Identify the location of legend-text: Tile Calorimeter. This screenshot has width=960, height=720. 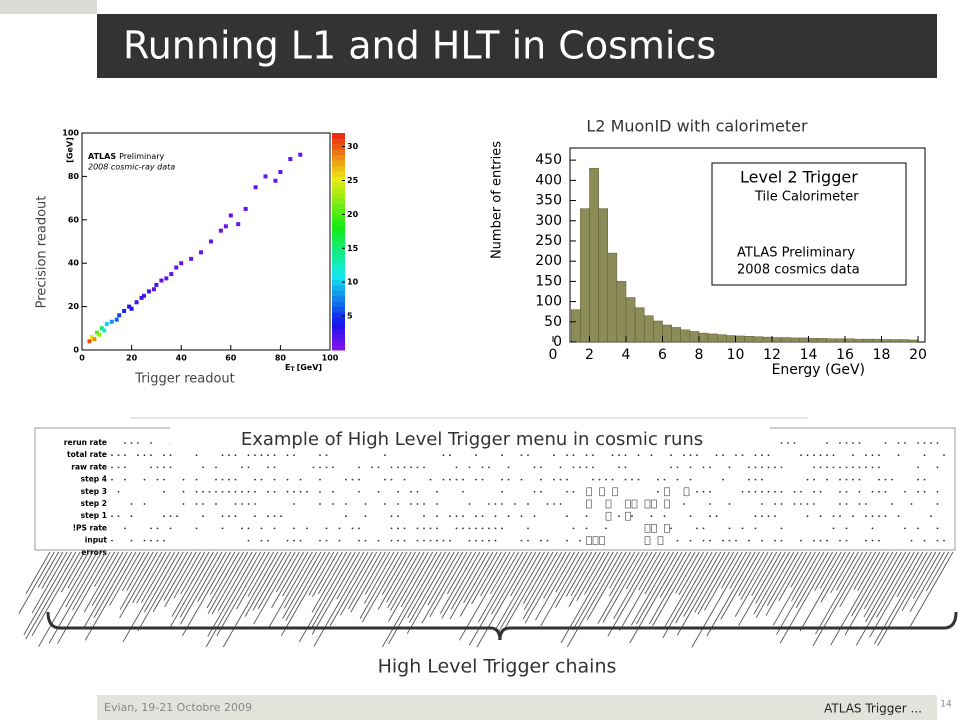
(806, 197).